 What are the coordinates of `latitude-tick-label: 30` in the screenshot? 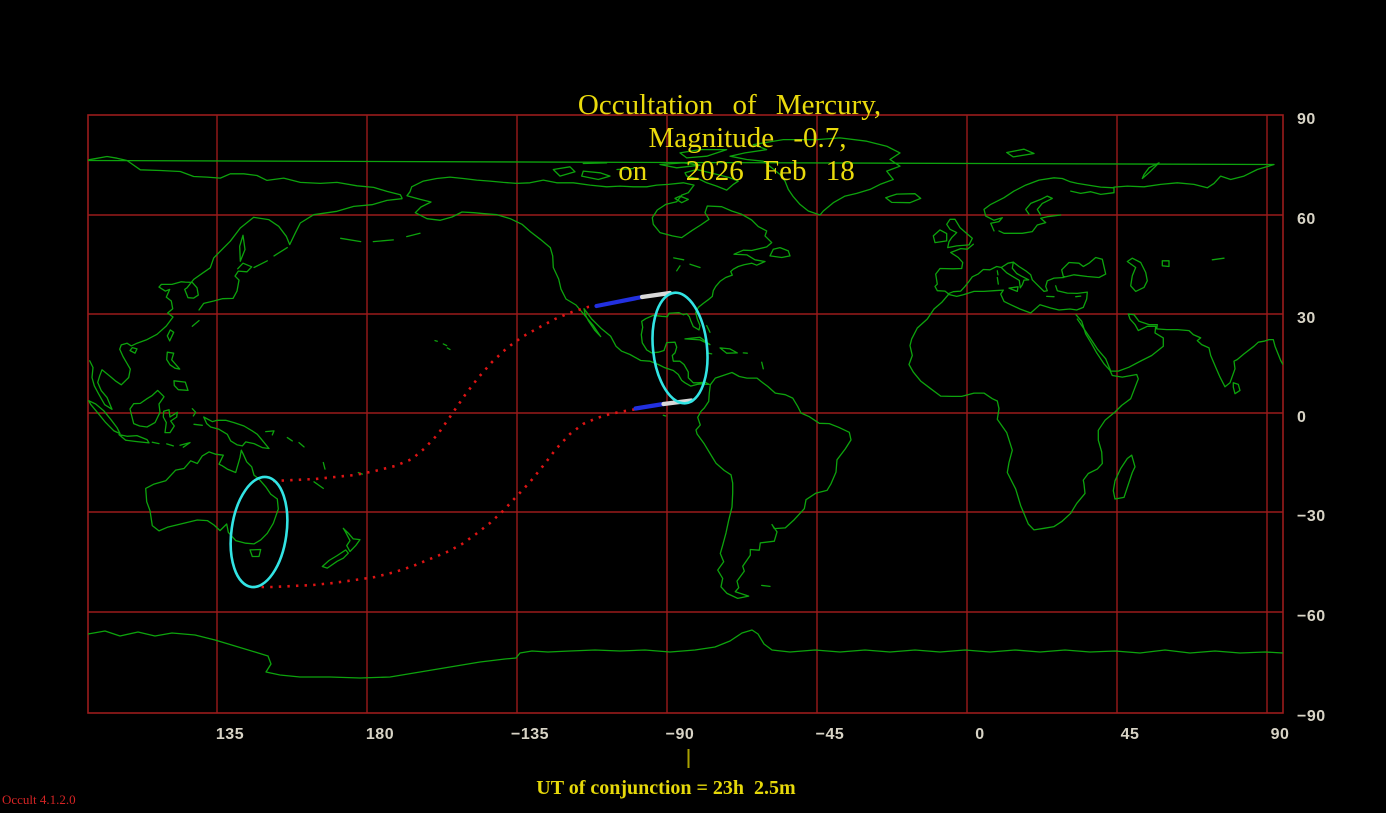 It's located at (1306, 318).